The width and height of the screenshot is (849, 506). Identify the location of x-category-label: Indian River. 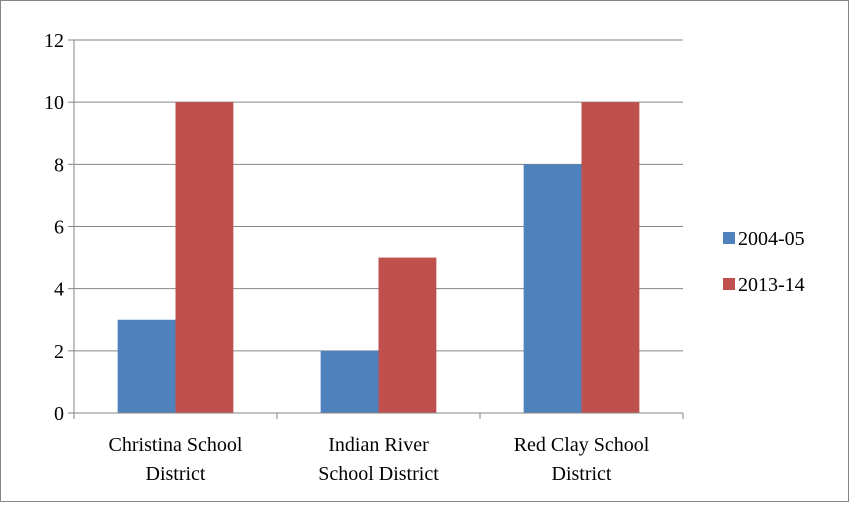
(378, 445).